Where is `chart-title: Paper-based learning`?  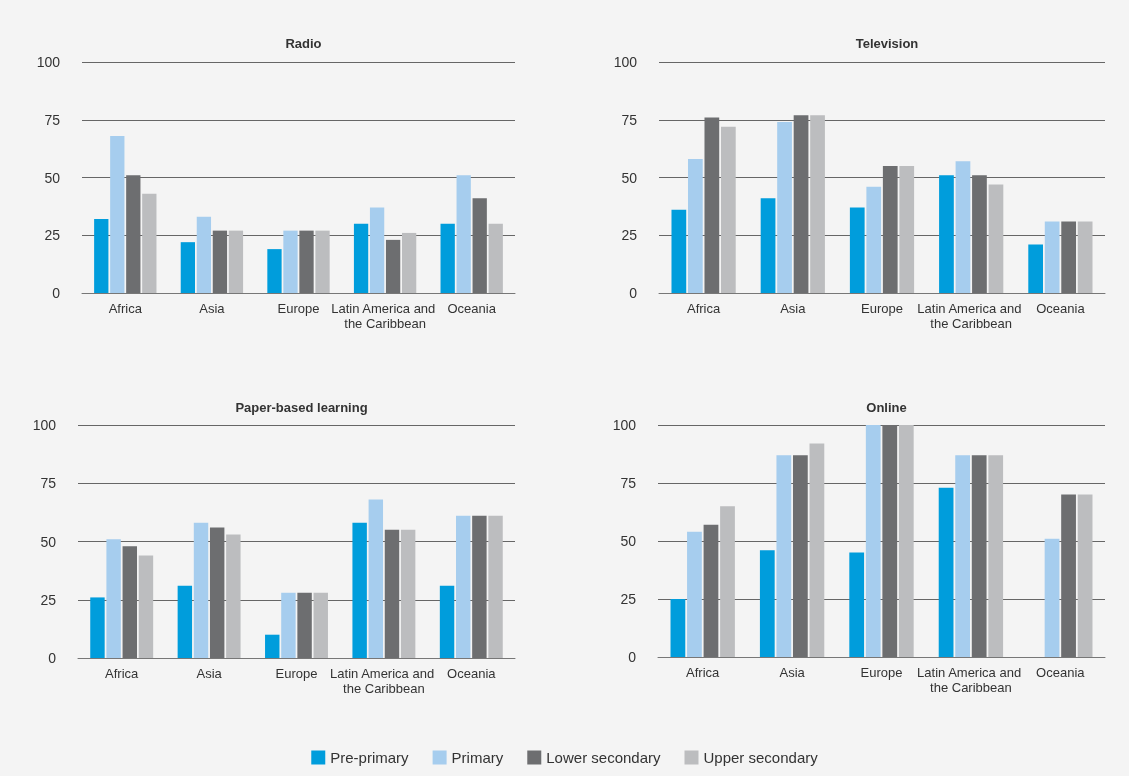 chart-title: Paper-based learning is located at coordinates (301, 407).